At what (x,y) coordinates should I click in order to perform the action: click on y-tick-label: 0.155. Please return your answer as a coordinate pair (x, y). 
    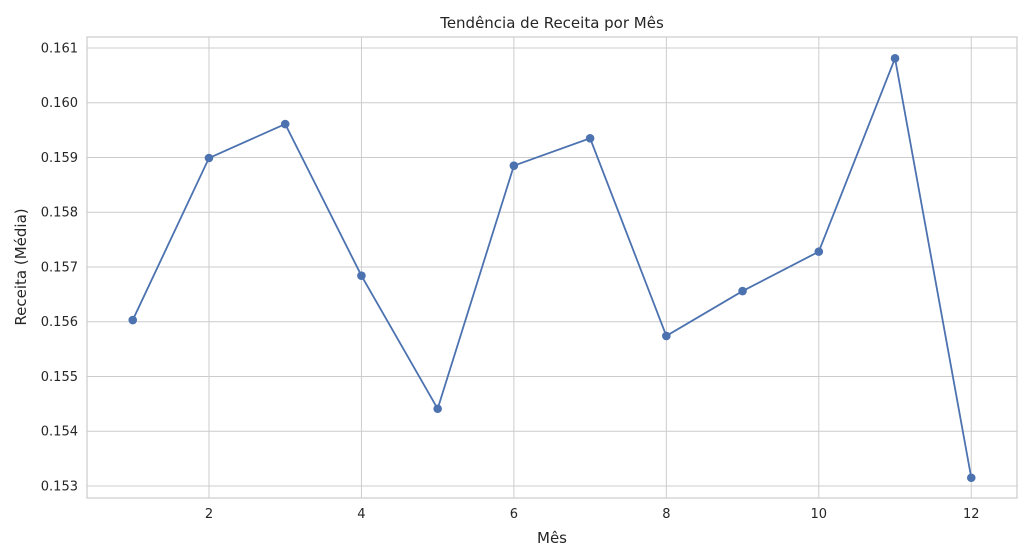
    Looking at the image, I should click on (59, 377).